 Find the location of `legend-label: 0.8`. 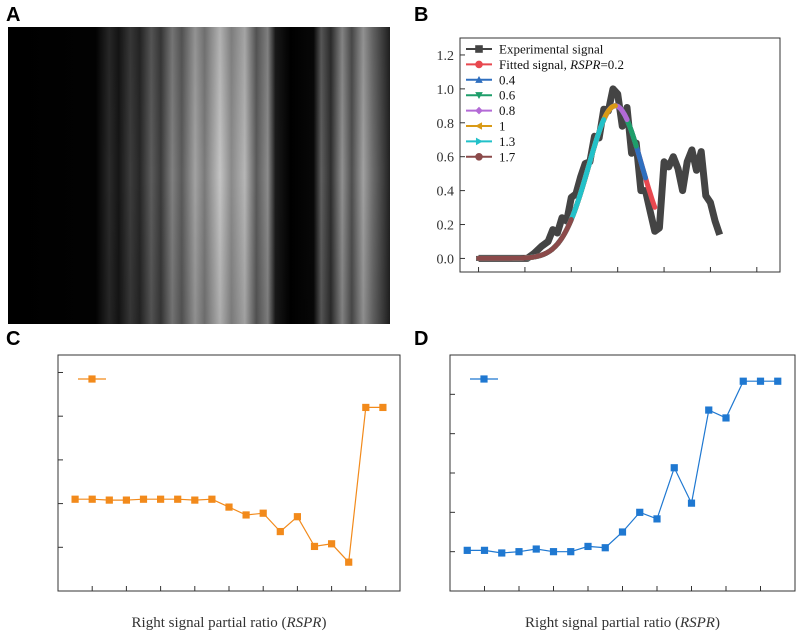

legend-label: 0.8 is located at coordinates (507, 110).